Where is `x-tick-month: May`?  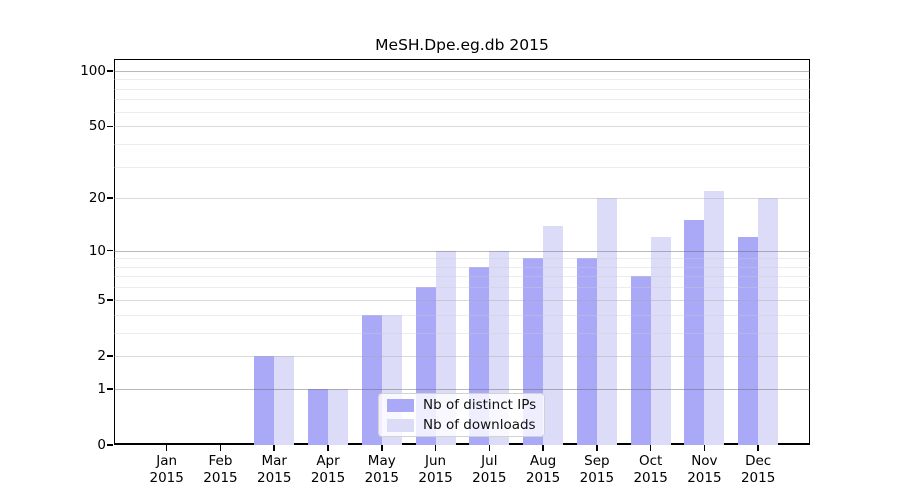 x-tick-month: May is located at coordinates (381, 461).